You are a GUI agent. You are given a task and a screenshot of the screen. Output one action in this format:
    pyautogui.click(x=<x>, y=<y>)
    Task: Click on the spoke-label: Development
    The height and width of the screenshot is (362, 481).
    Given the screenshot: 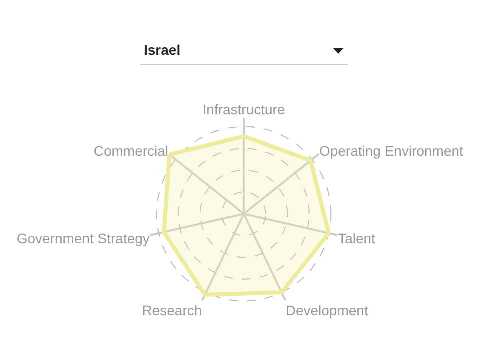 What is the action you would take?
    pyautogui.click(x=327, y=310)
    